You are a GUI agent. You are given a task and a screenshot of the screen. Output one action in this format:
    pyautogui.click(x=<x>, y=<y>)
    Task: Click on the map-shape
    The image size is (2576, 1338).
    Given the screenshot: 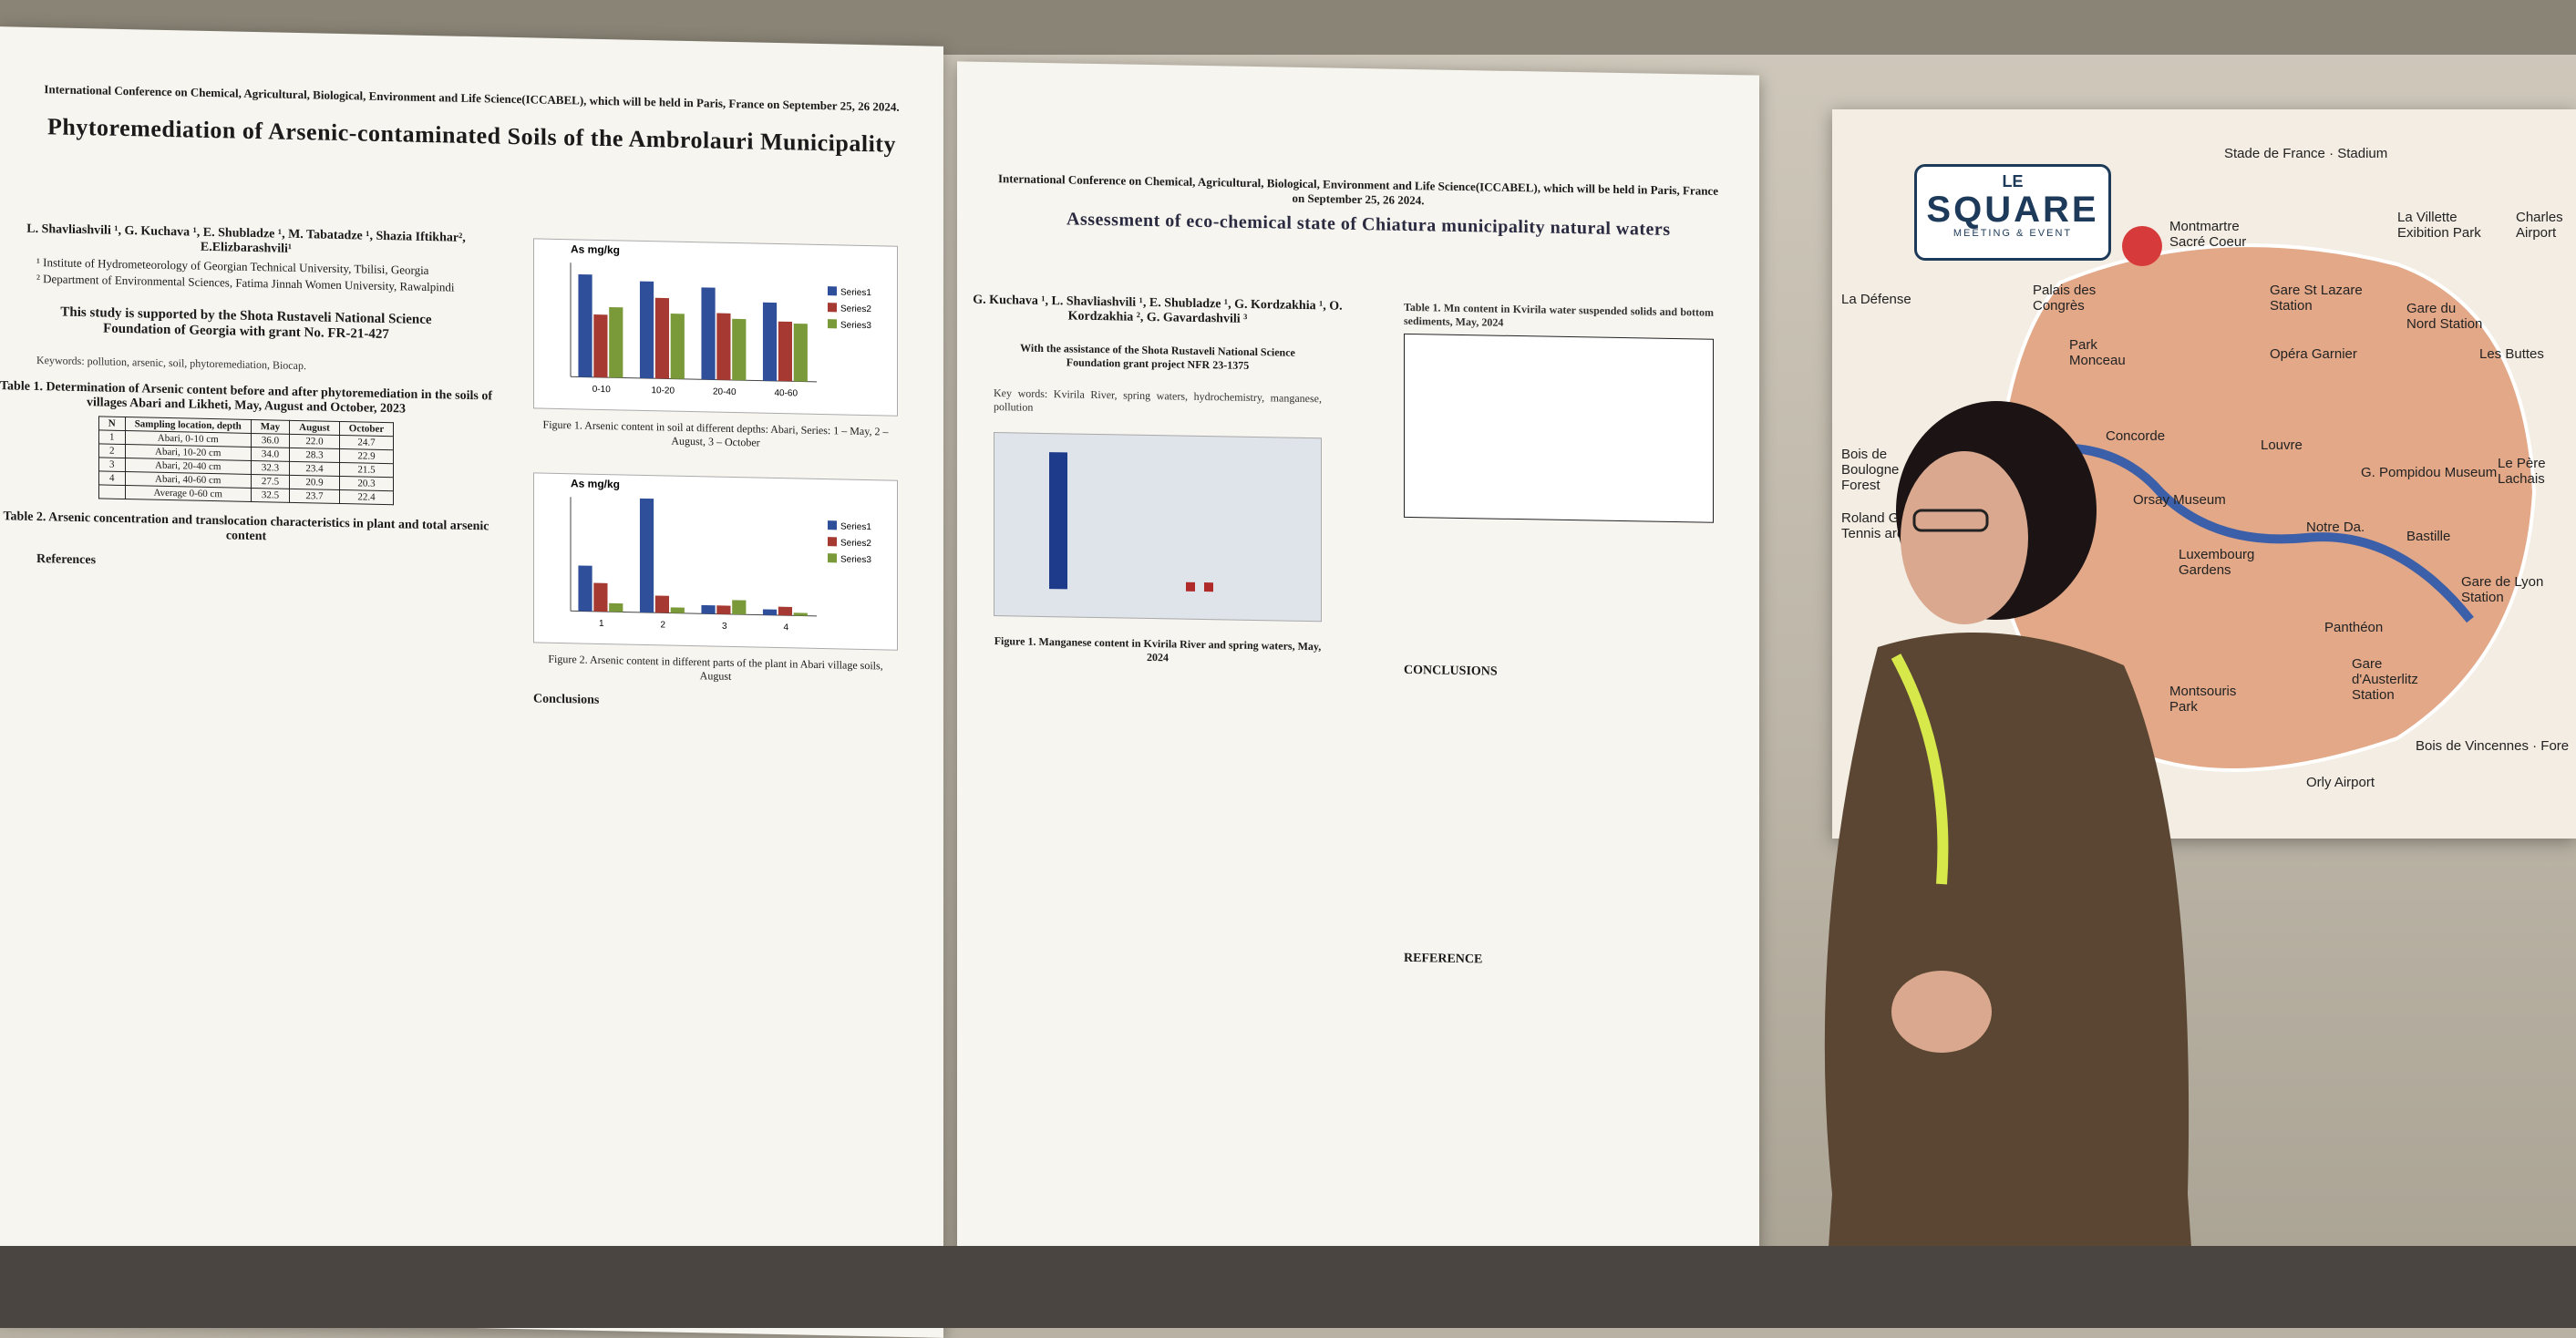 What is the action you would take?
    pyautogui.click(x=2265, y=499)
    